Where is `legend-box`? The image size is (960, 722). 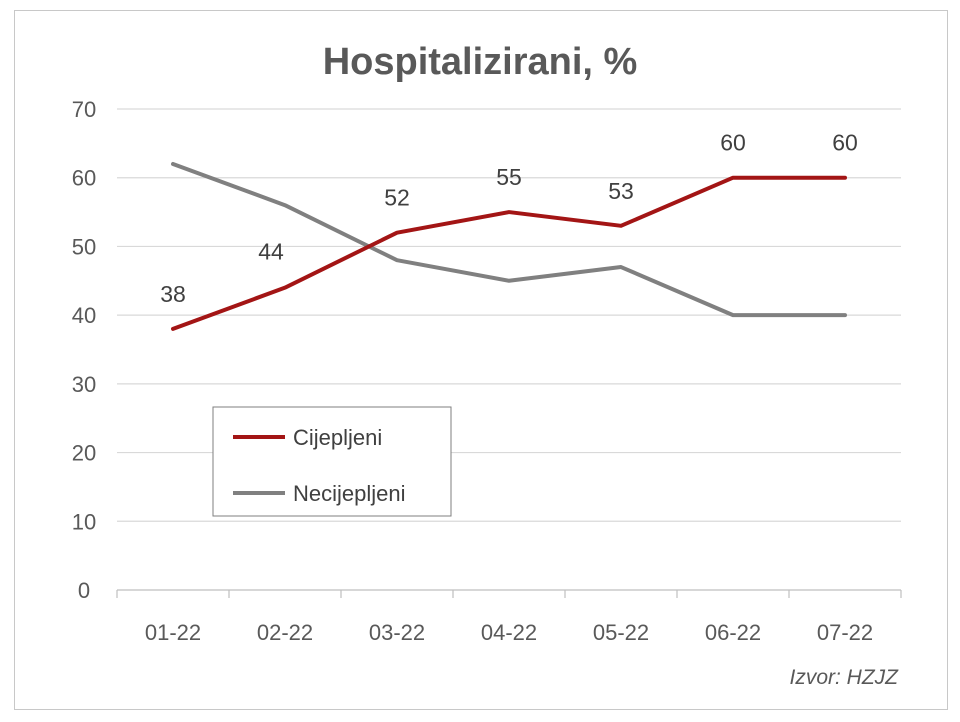
legend-box is located at coordinates (332, 461).